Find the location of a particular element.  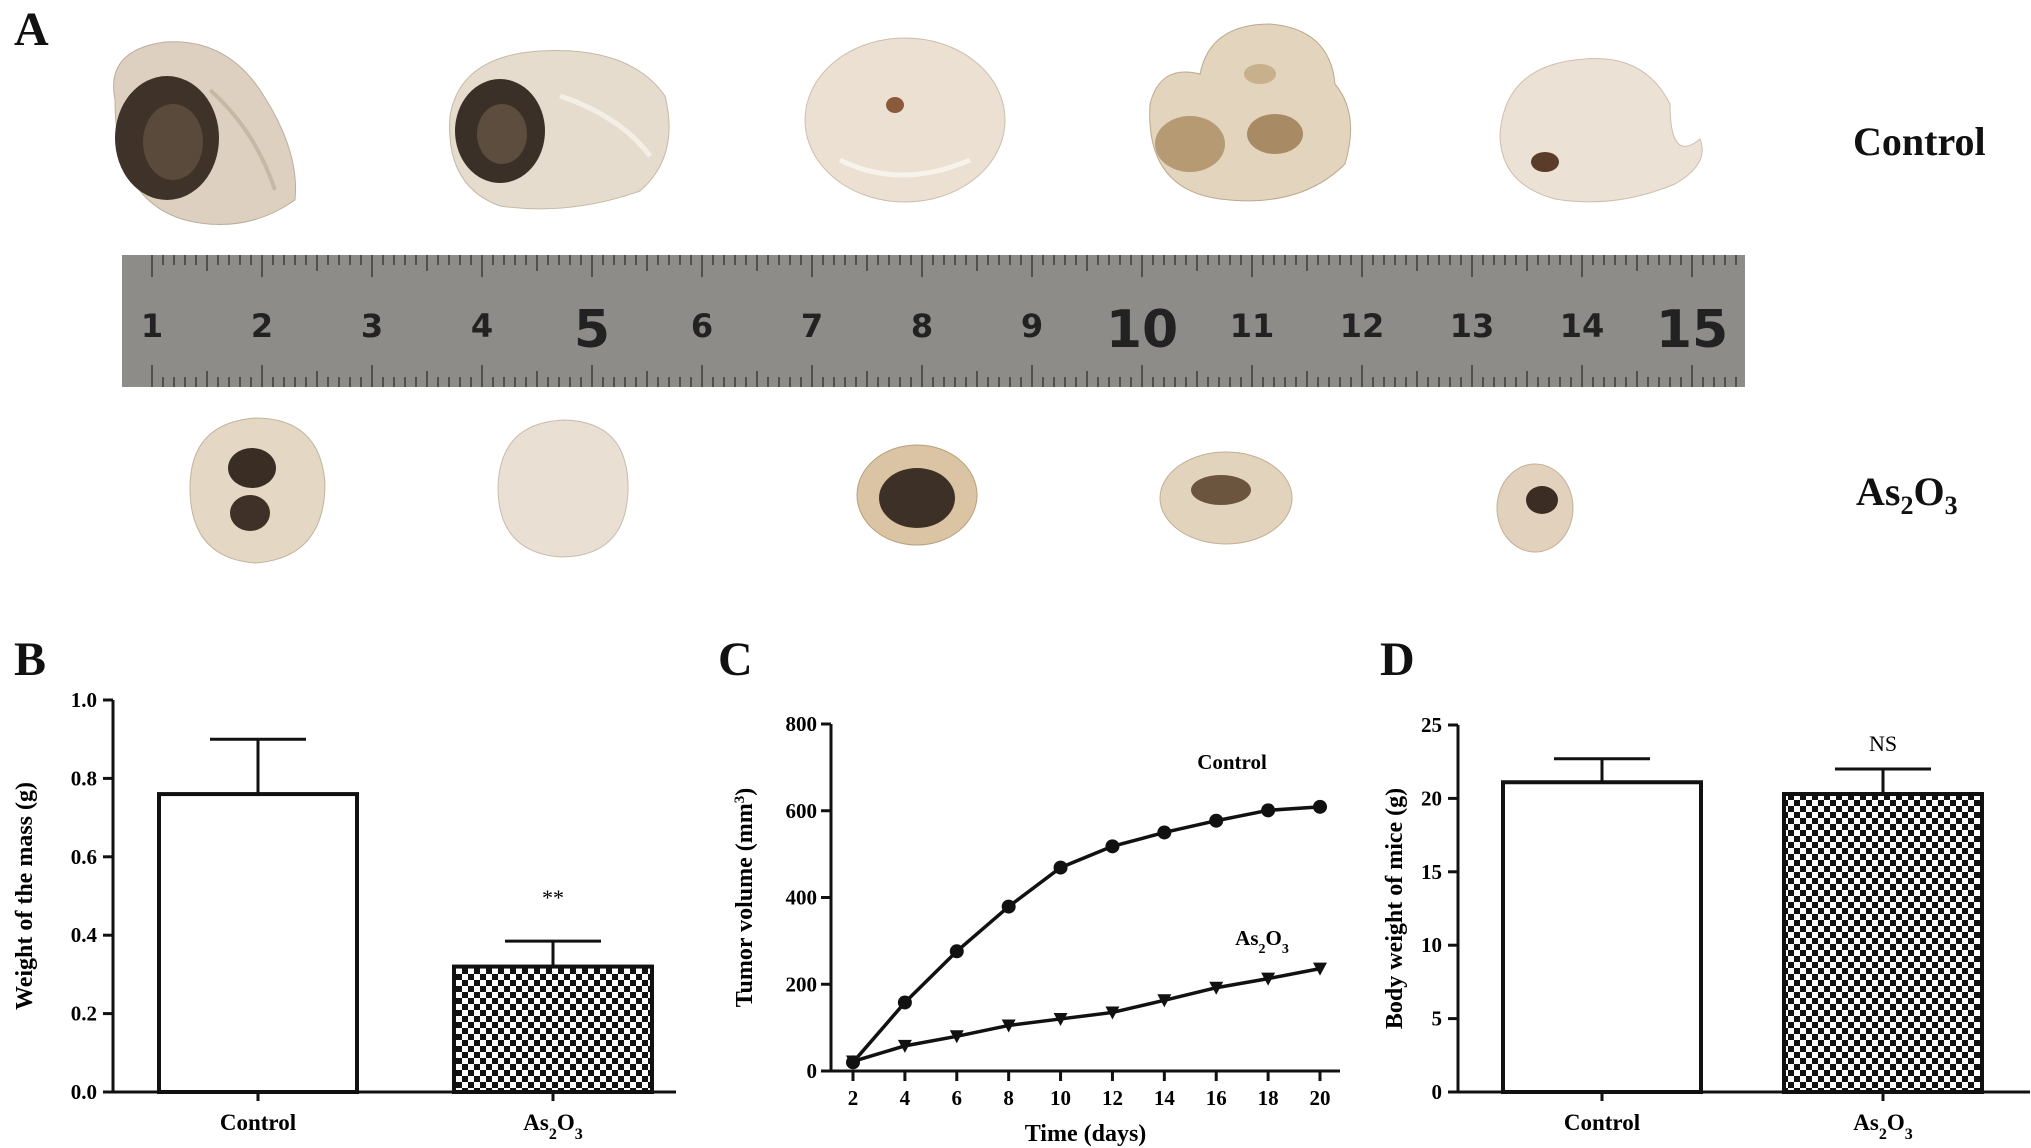

panel-label-d: D is located at coordinates (1397, 659).